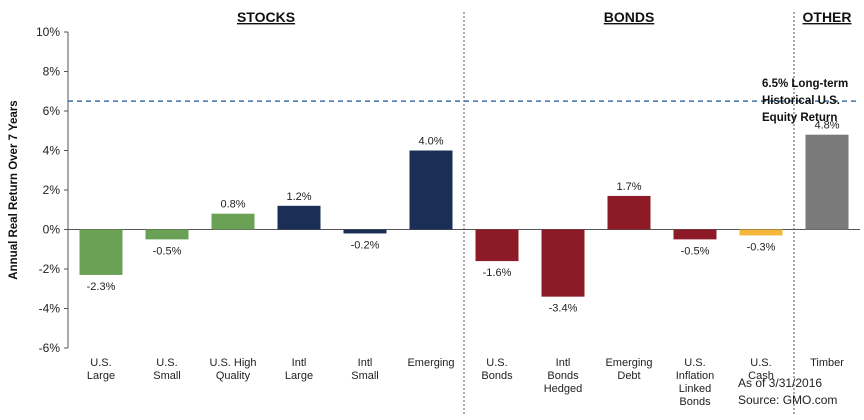  What do you see at coordinates (628, 187) in the screenshot?
I see `data-label: 1.7%` at bounding box center [628, 187].